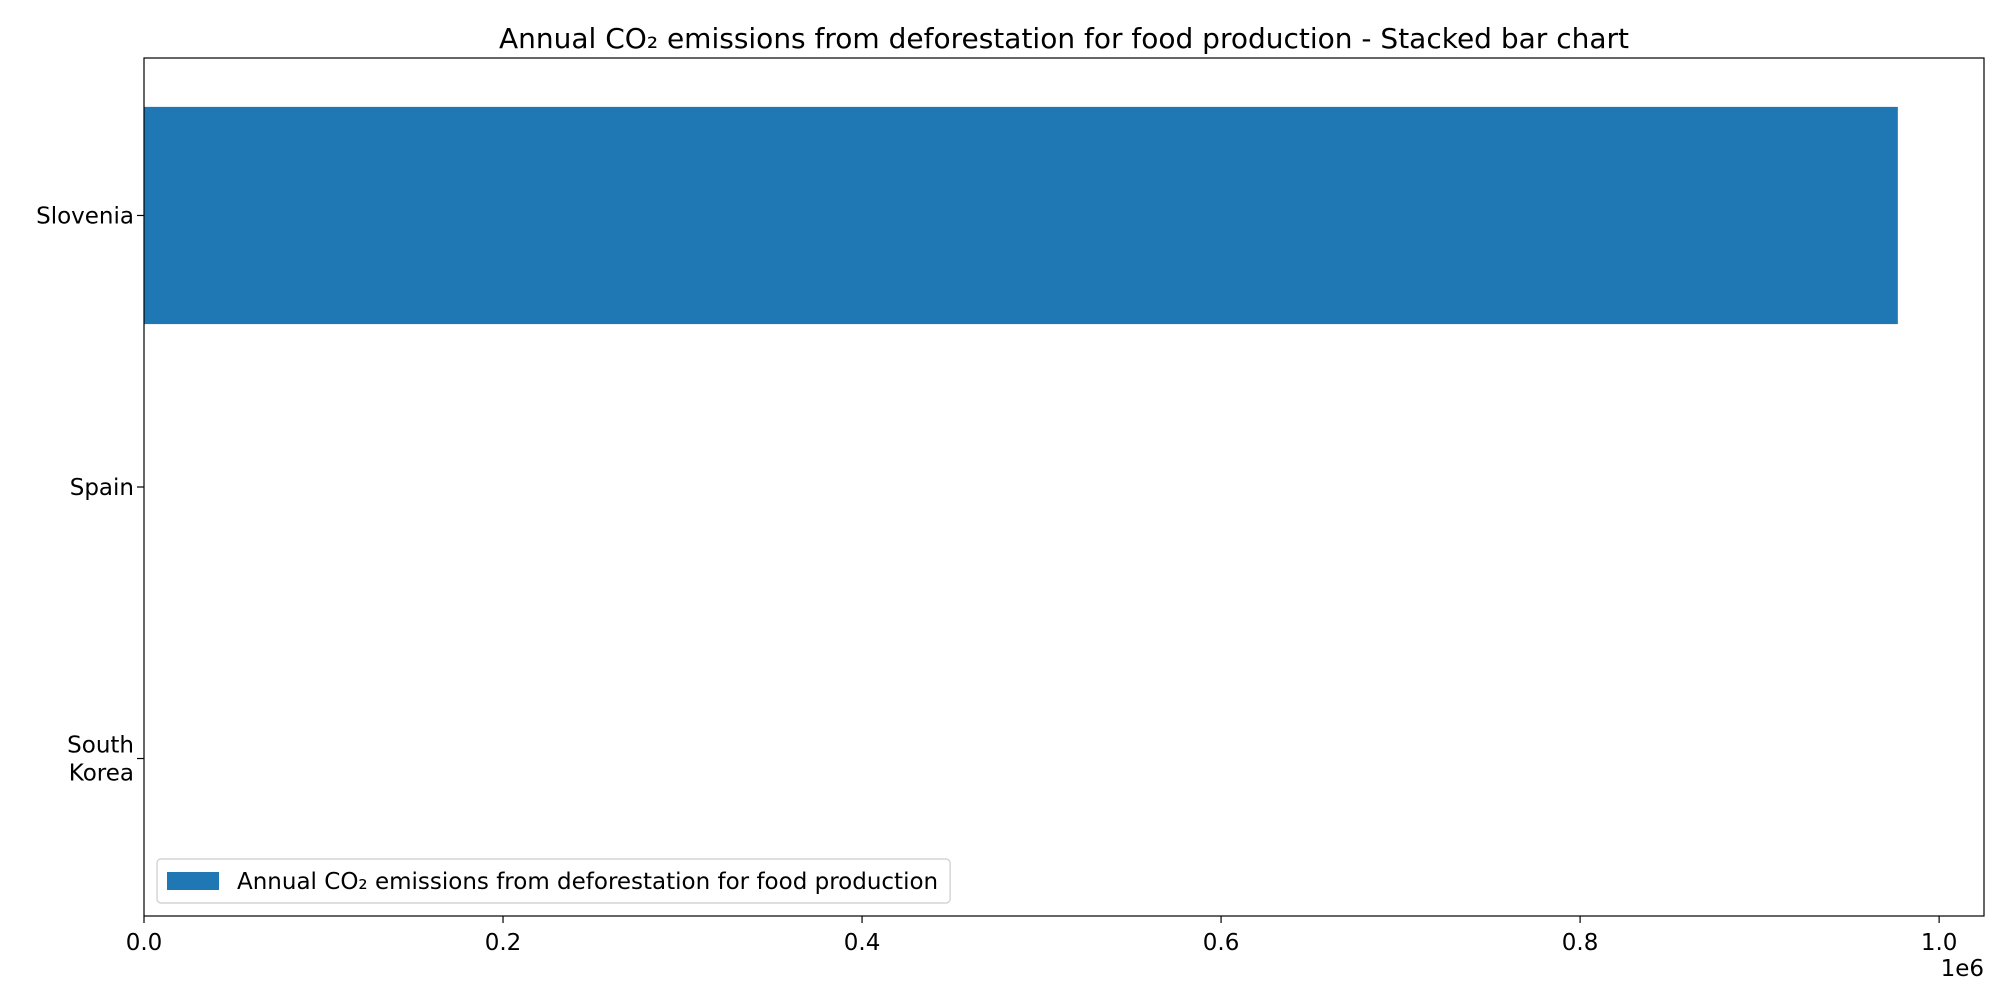 The width and height of the screenshot is (2000, 1000). I want to click on x-axis-offset-label: 1e6, so click(1962, 969).